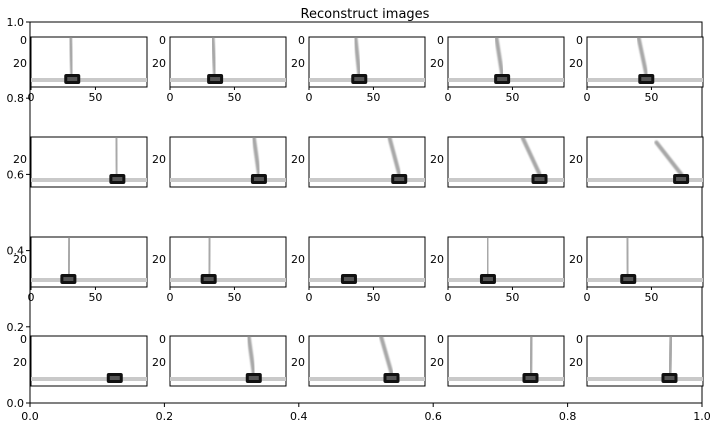 Image resolution: width=714 pixels, height=427 pixels. Describe the element at coordinates (16, 327) in the screenshot. I see `background-y-tick-label: 0.2` at that location.